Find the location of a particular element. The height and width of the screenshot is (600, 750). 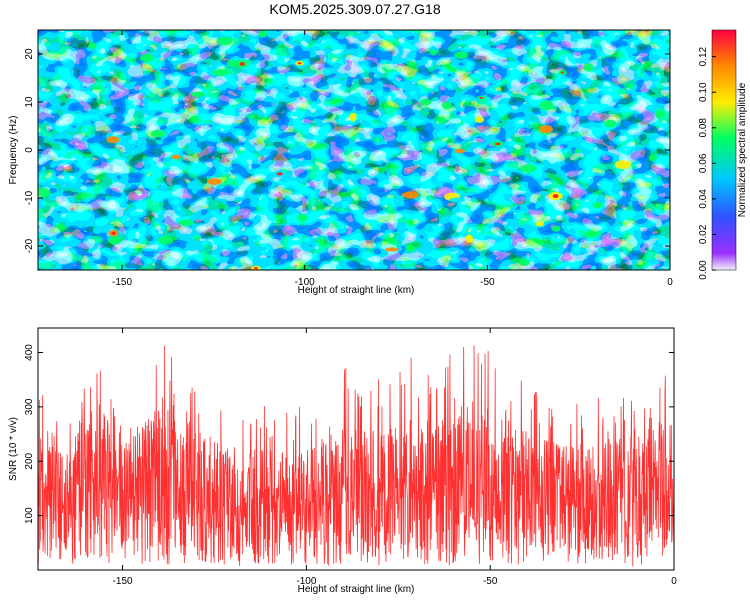

snr-x-tick-label: -100 is located at coordinates (306, 581).